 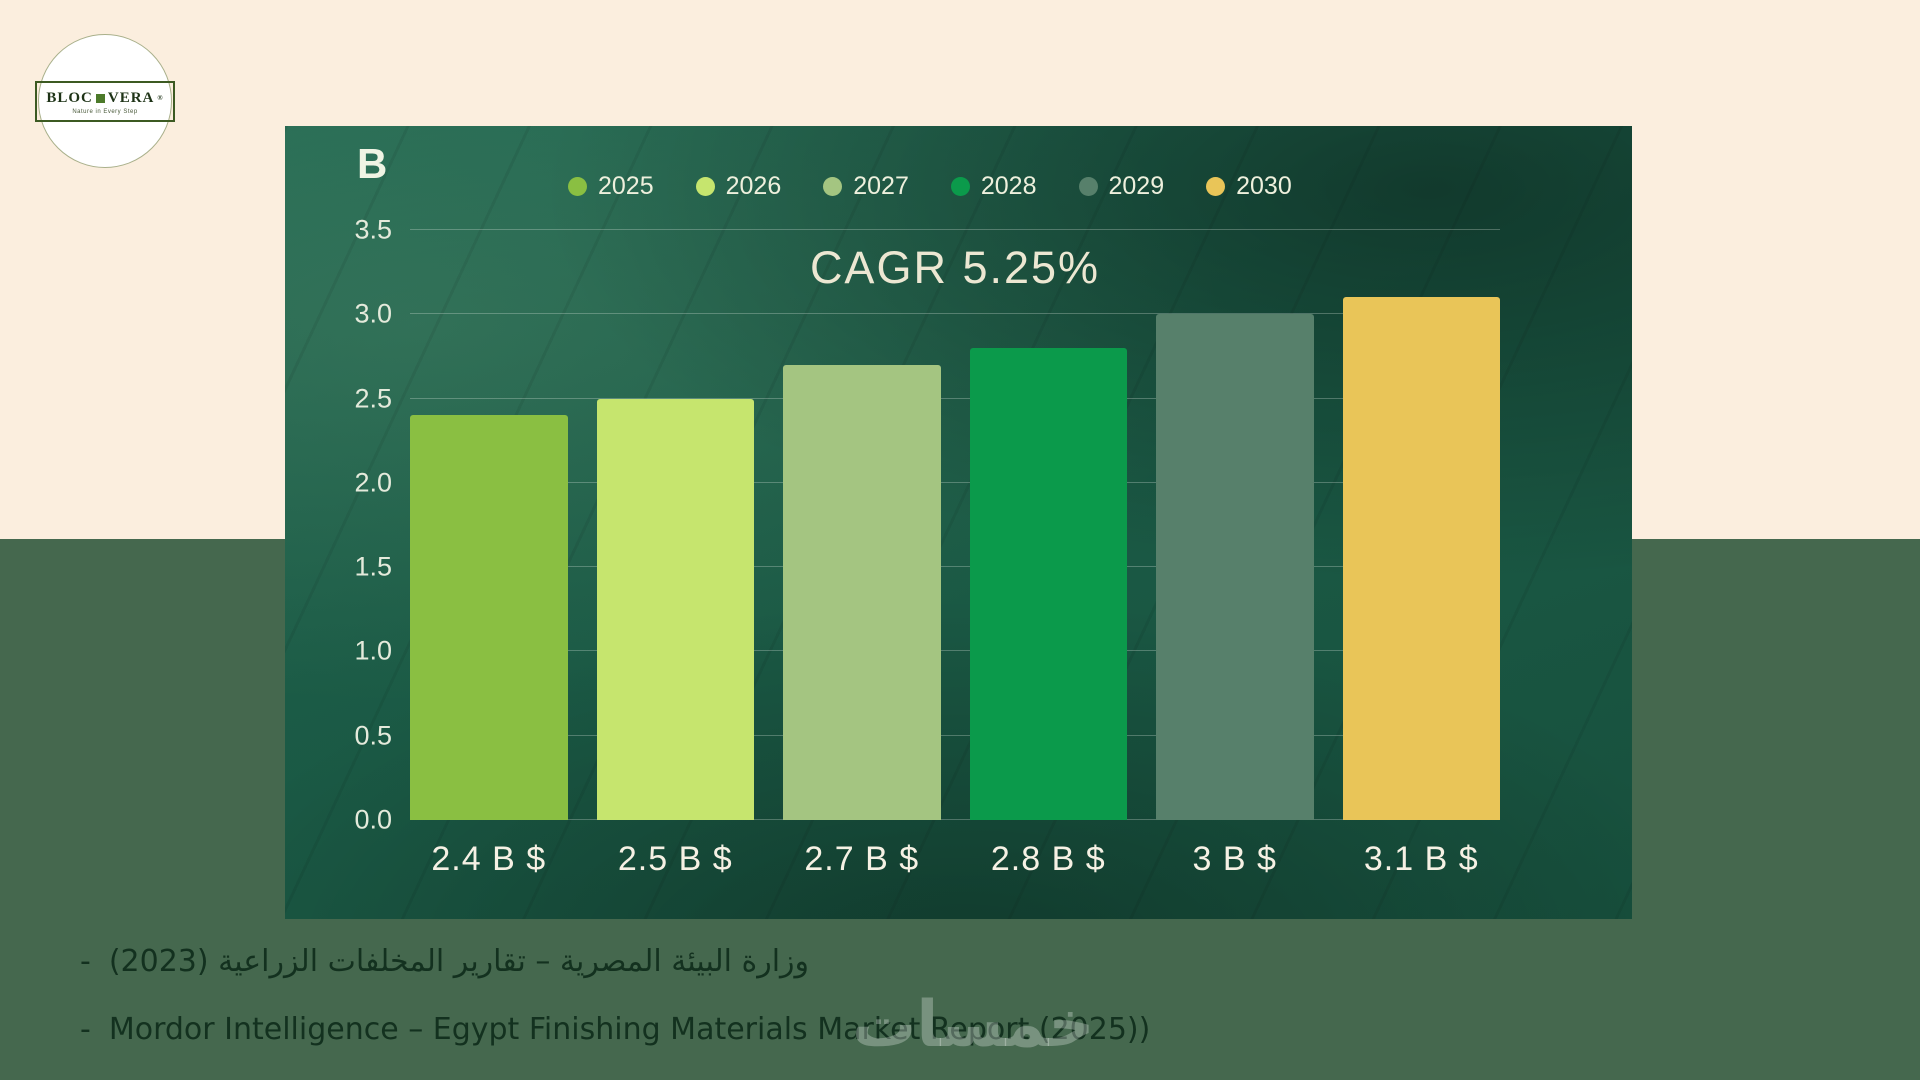 I want to click on chart-bar-2028, so click(x=1048, y=584).